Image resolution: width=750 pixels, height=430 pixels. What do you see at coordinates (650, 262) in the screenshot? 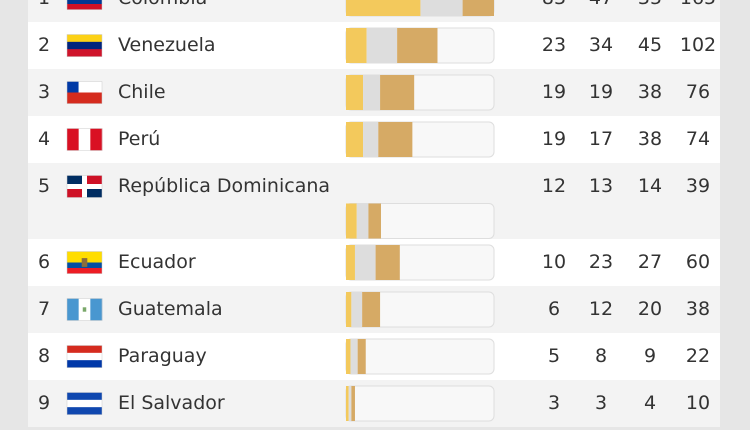
I see `bronze-count: 27` at bounding box center [650, 262].